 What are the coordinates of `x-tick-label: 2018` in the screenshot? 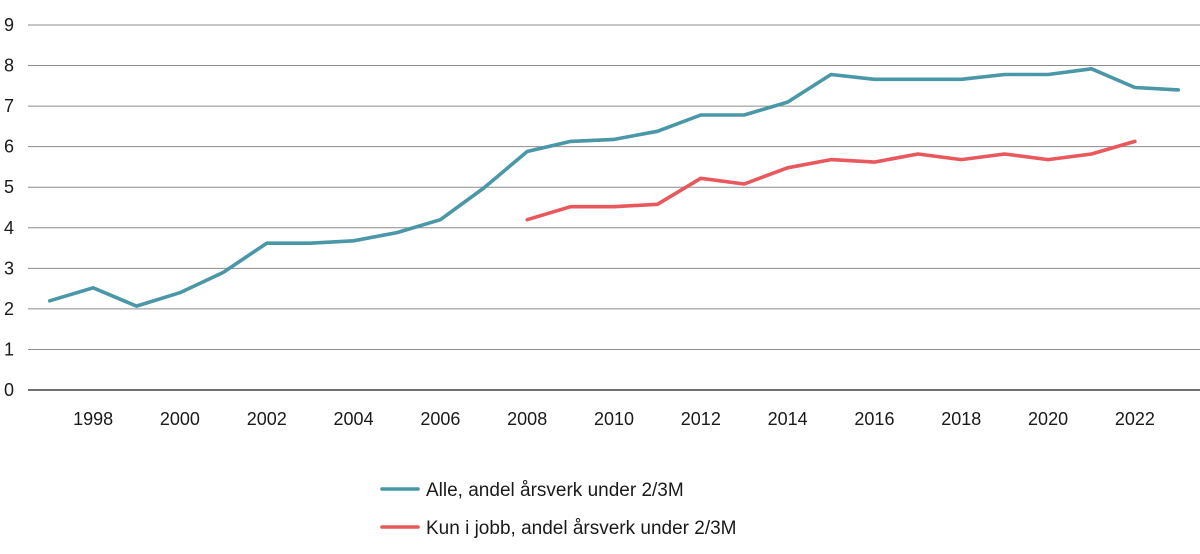 It's located at (961, 419).